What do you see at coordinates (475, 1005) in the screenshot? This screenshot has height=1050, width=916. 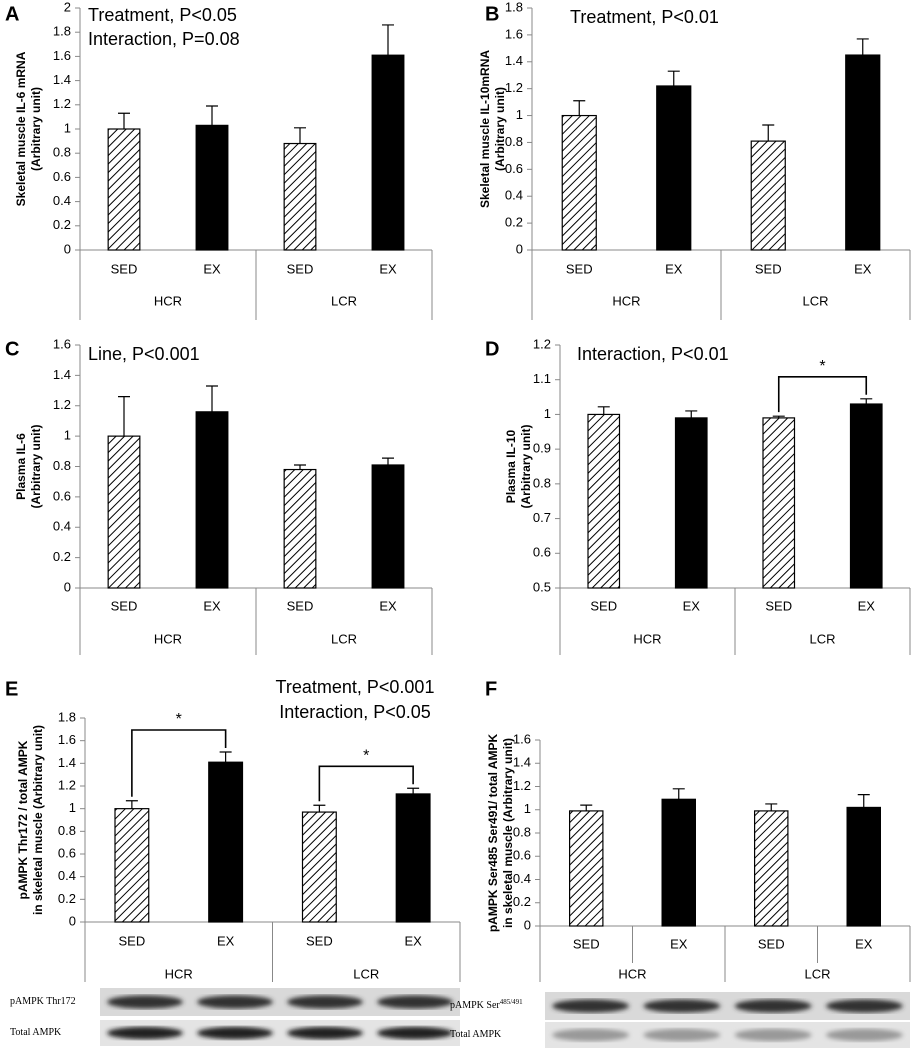 I see `blot-label-text: pAMPK Ser` at bounding box center [475, 1005].